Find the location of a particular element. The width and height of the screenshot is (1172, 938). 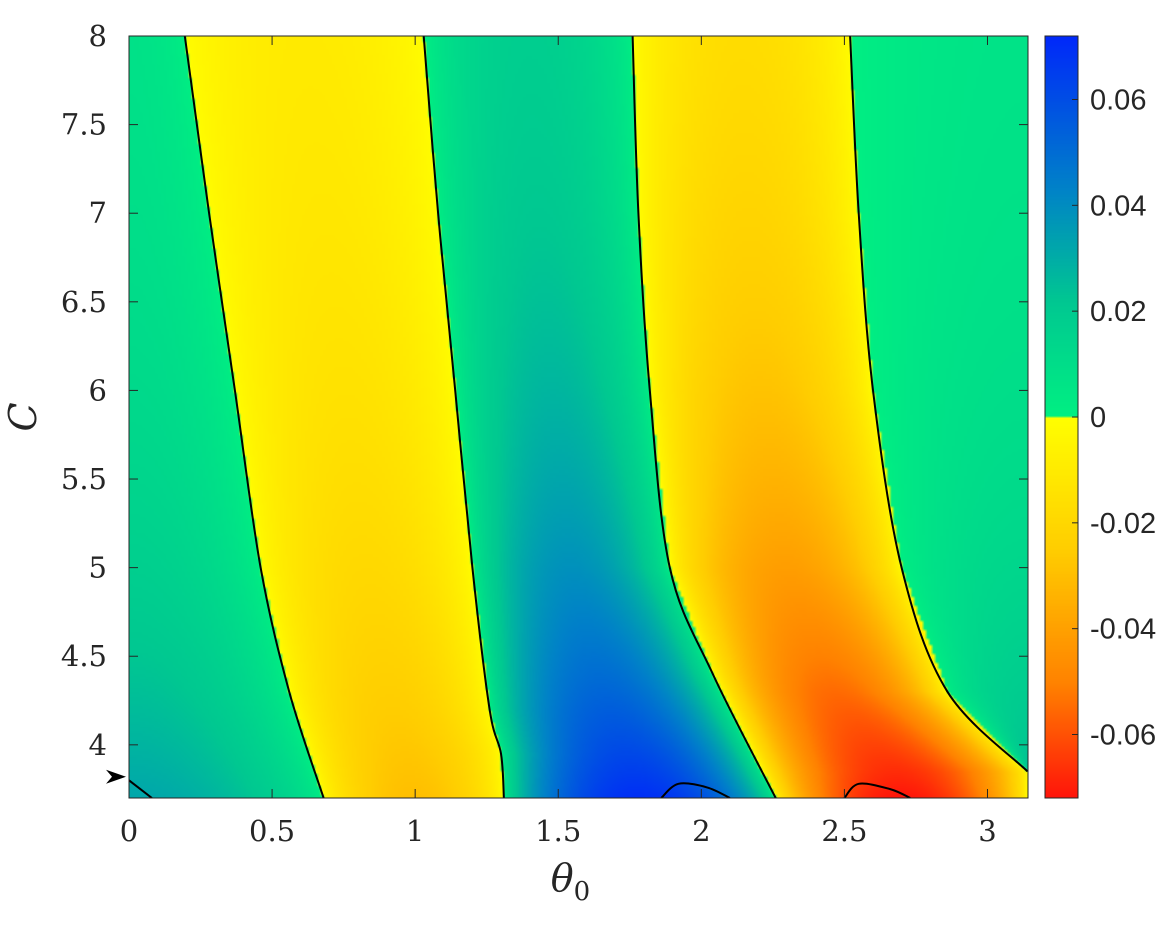

colorbar-tick-label: 0.02 is located at coordinates (1118, 312).